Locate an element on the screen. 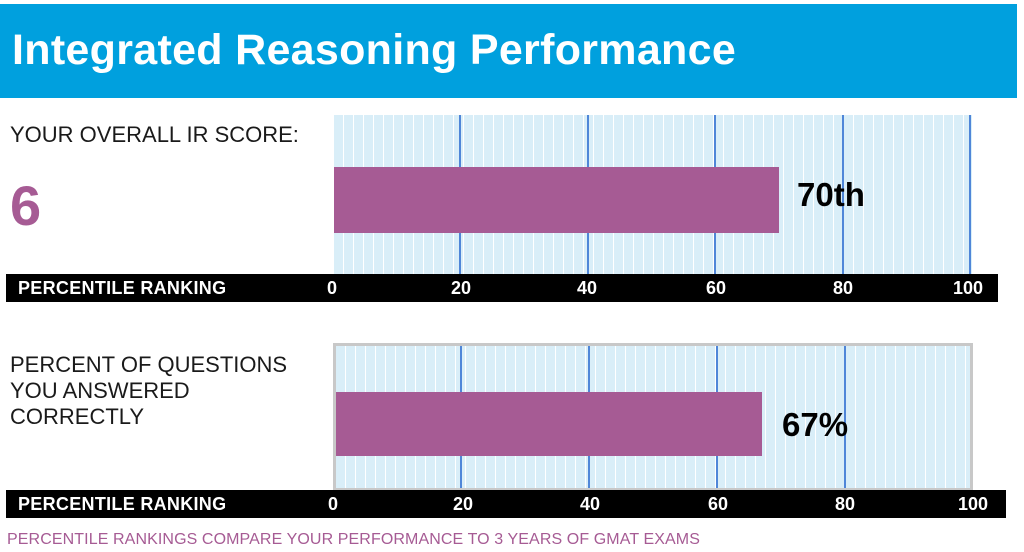 This screenshot has height=552, width=1024. overall-score-label: YOUR OVERALL IR SCORE: is located at coordinates (154, 134).